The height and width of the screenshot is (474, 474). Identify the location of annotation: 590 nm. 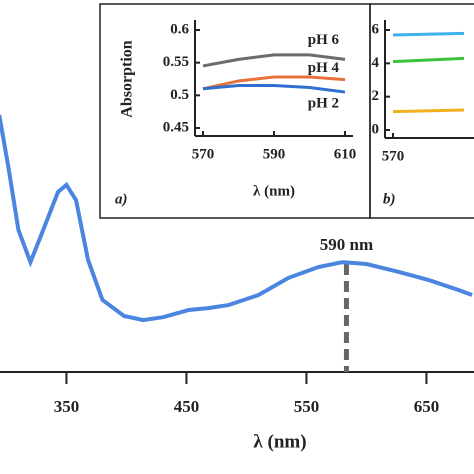
(346, 244).